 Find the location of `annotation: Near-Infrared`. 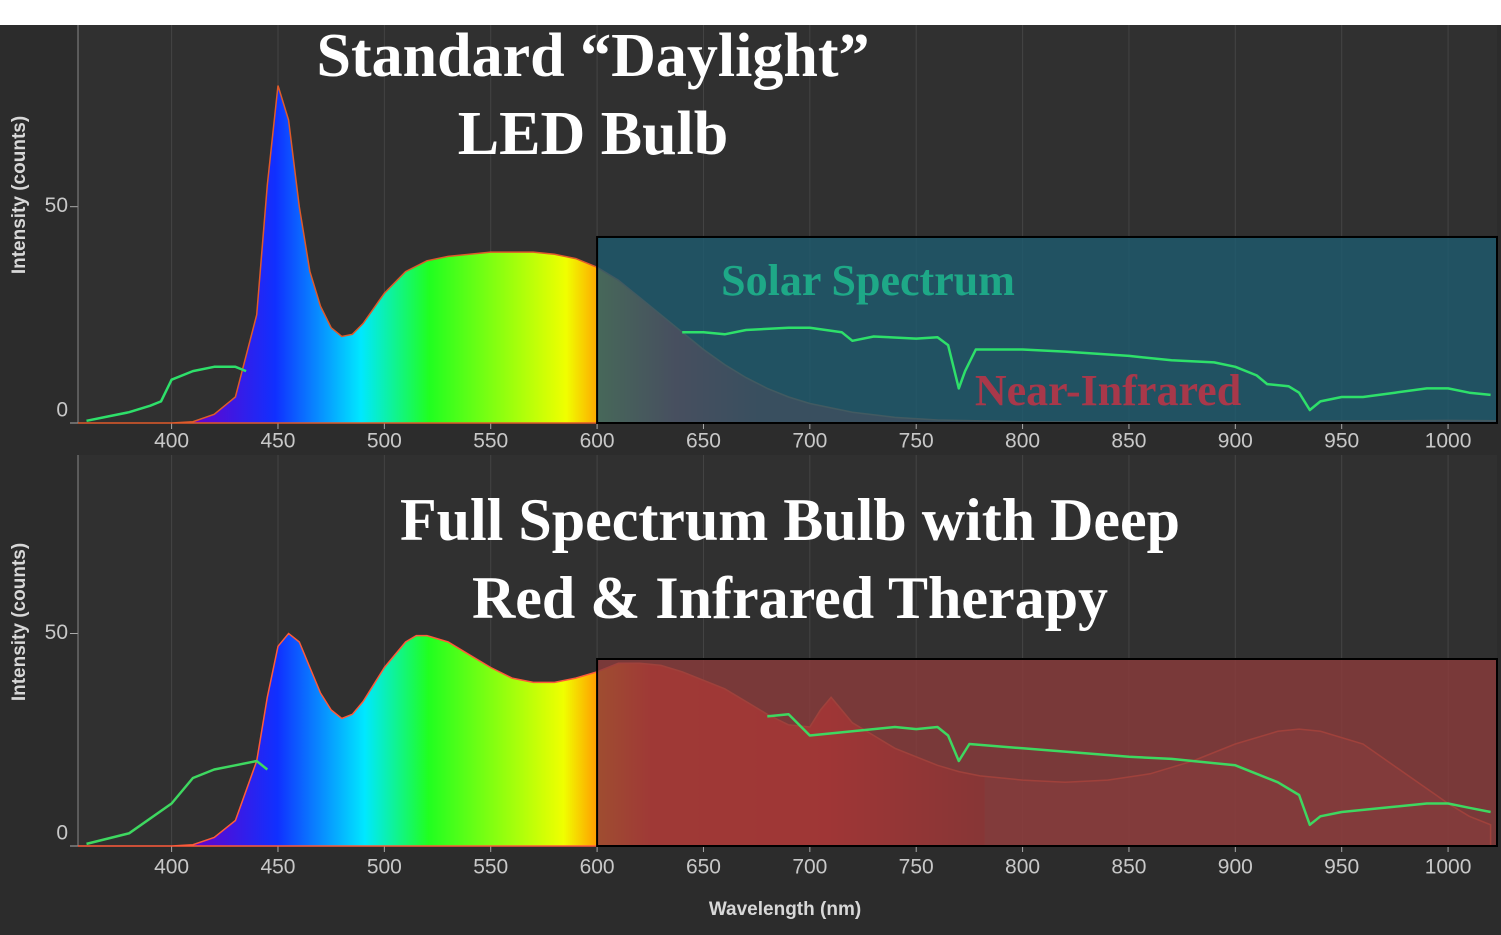

annotation: Near-Infrared is located at coordinates (1108, 390).